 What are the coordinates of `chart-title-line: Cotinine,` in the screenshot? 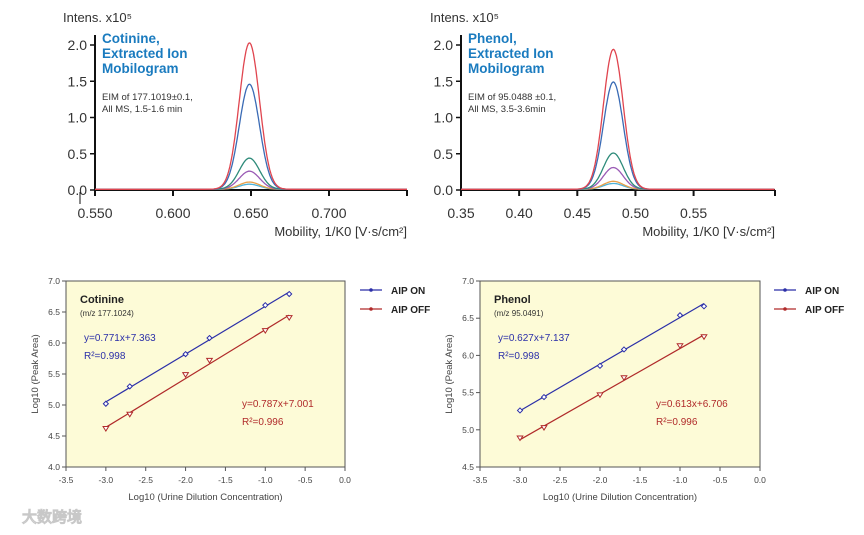 It's located at (131, 38).